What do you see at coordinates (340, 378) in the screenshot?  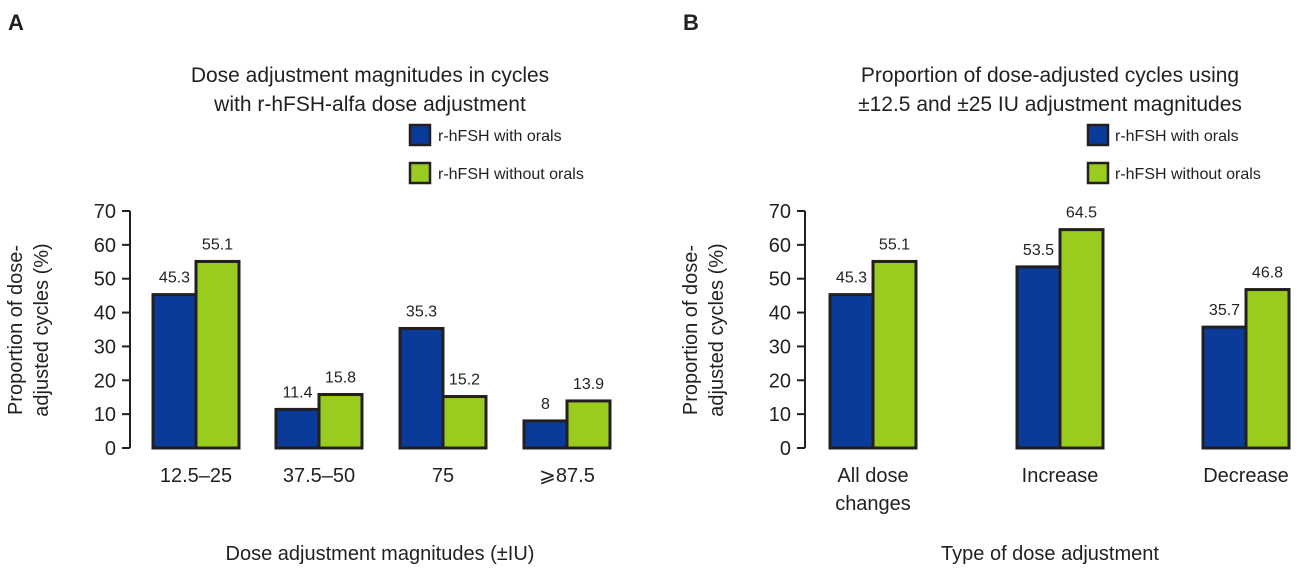 I see `data-label: 15.8` at bounding box center [340, 378].